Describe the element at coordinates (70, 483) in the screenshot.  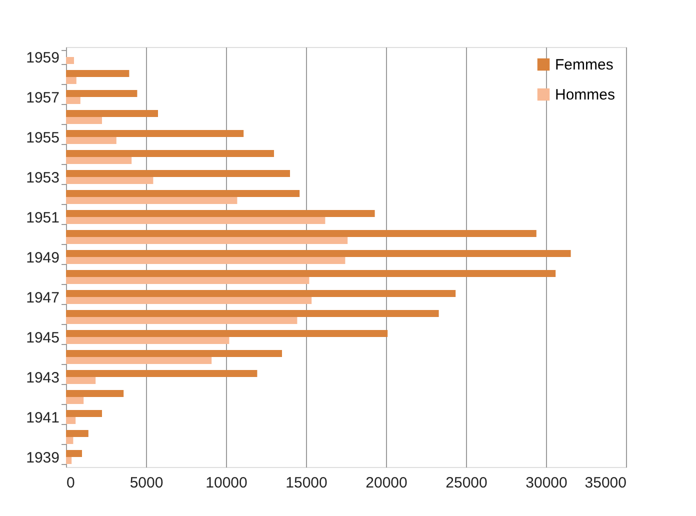
I see `x-tick-label: 0` at that location.